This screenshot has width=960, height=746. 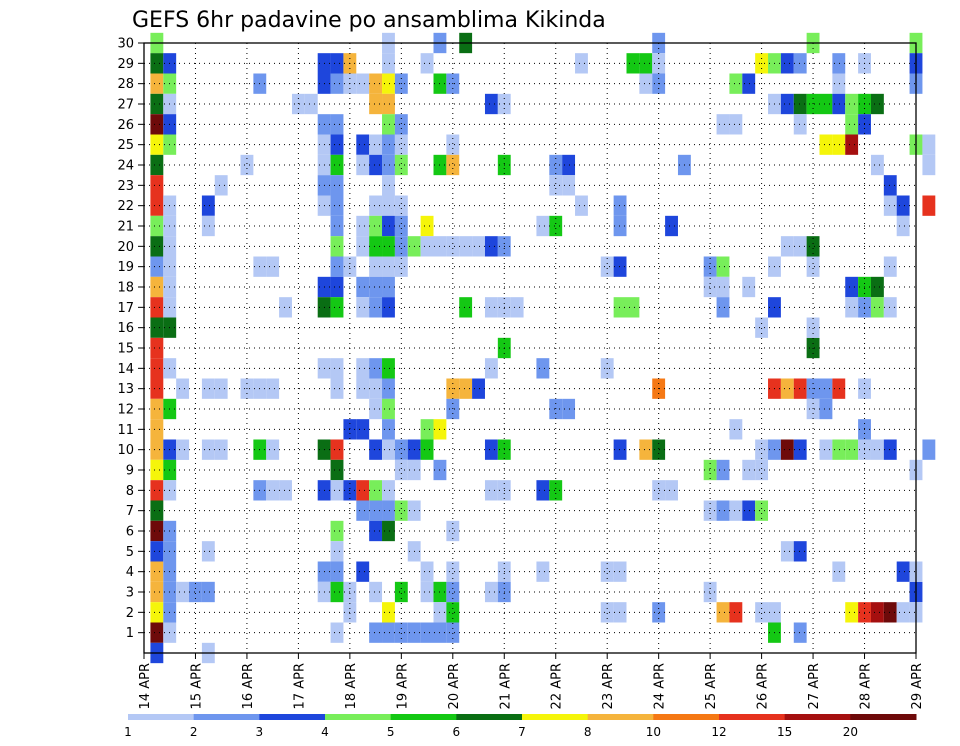 What do you see at coordinates (588, 732) in the screenshot?
I see `legend-label: 8` at bounding box center [588, 732].